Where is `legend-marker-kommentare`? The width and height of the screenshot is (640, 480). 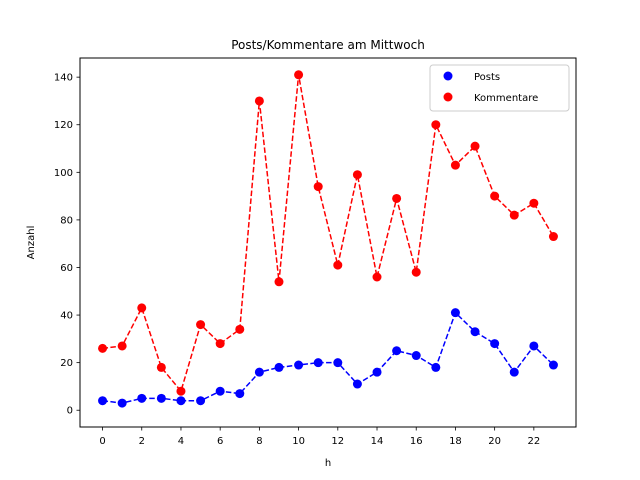 legend-marker-kommentare is located at coordinates (448, 97).